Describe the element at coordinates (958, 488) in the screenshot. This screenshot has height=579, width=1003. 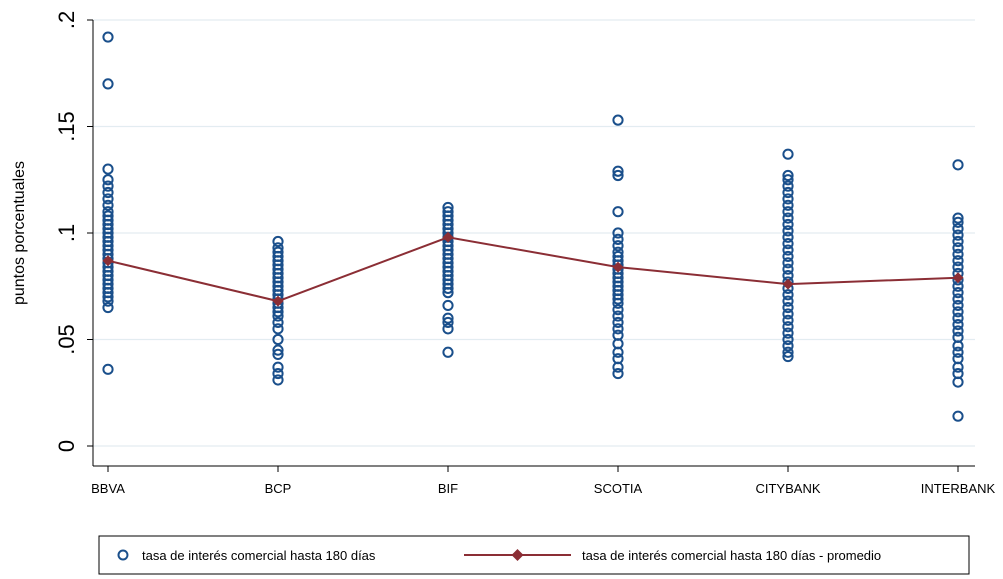
I see `x-tick-label: INTERBANK` at that location.